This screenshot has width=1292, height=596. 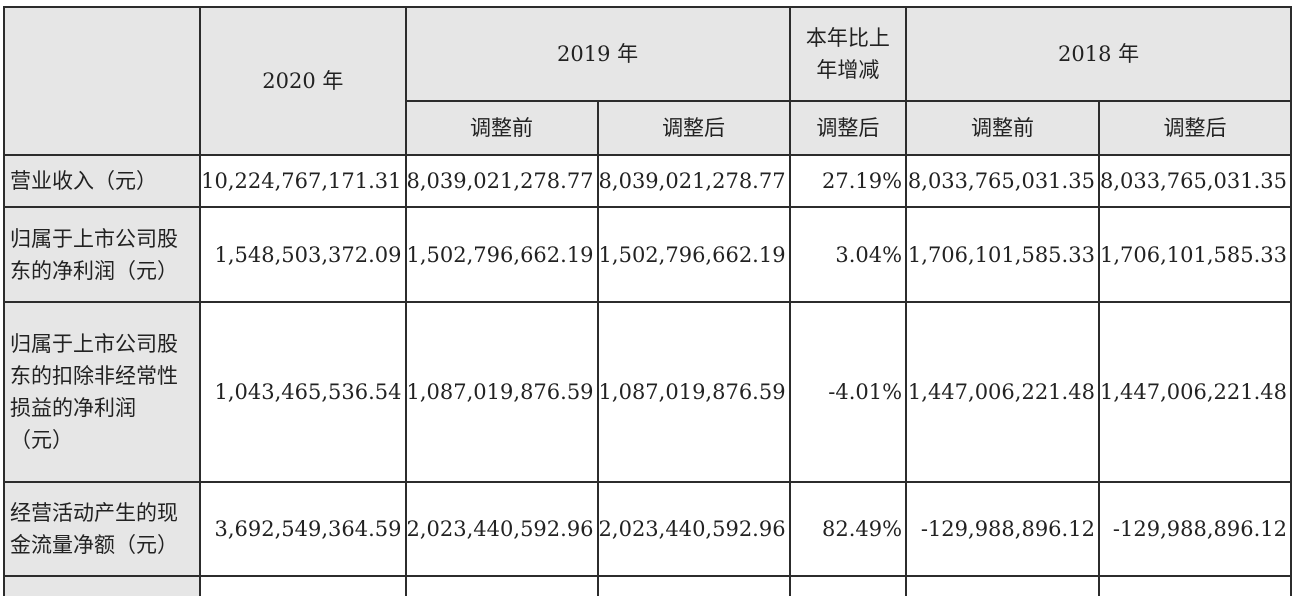 What do you see at coordinates (693, 181) in the screenshot?
I see `value-2019-after: 8,039,021,278.77` at bounding box center [693, 181].